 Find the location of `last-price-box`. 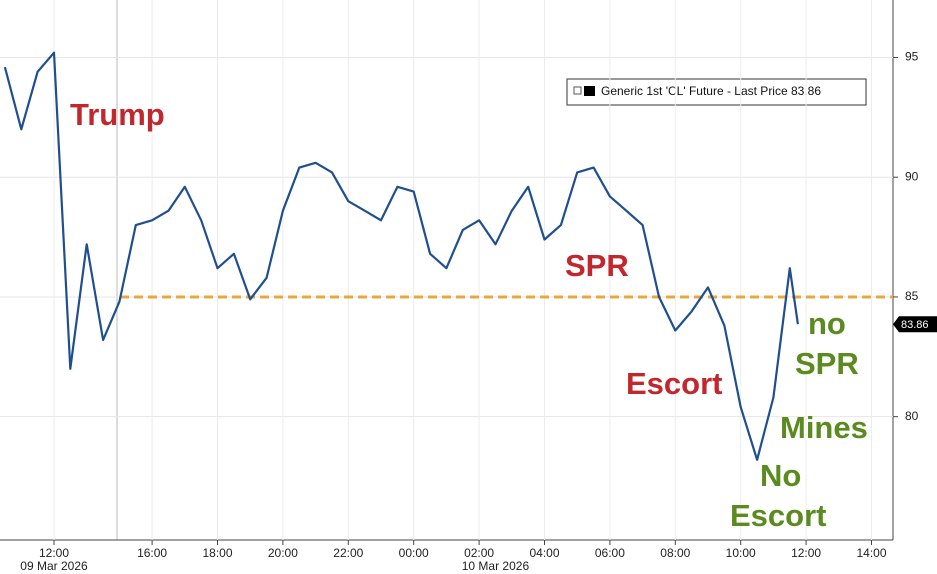

last-price-box is located at coordinates (915, 324).